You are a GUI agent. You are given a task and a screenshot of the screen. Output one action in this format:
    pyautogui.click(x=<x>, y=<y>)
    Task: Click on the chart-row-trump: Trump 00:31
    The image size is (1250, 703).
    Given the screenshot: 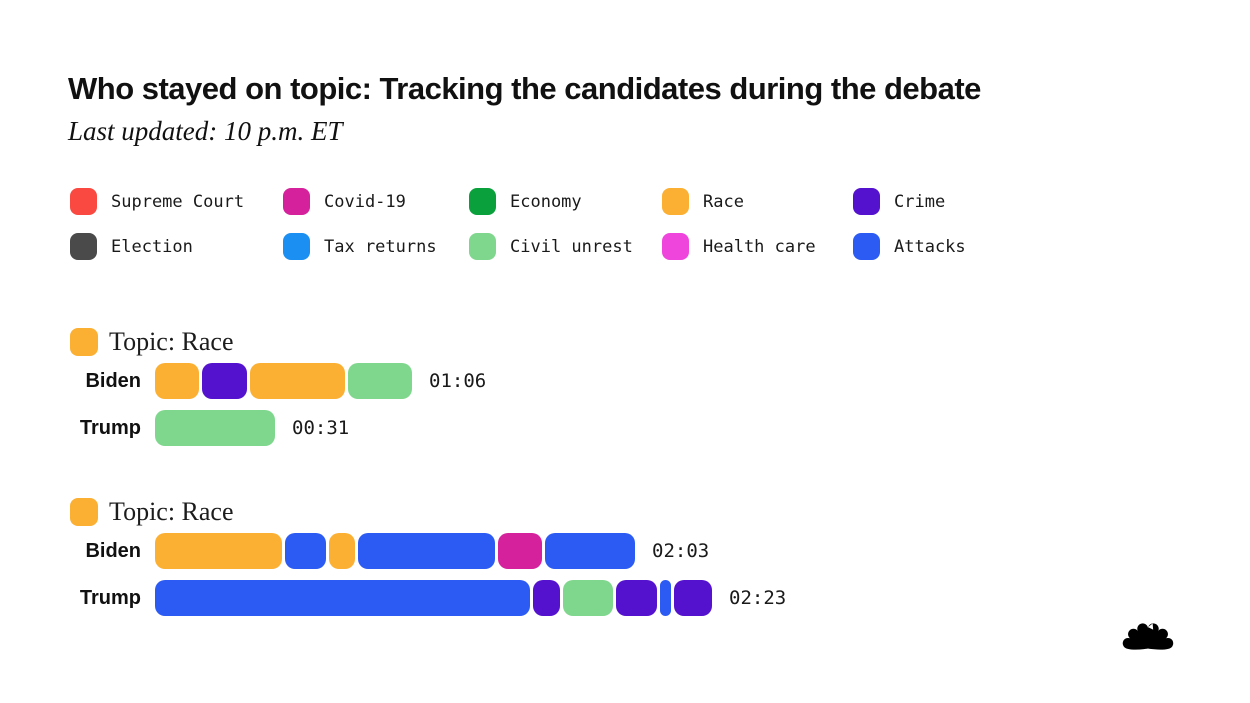 What is the action you would take?
    pyautogui.click(x=278, y=428)
    